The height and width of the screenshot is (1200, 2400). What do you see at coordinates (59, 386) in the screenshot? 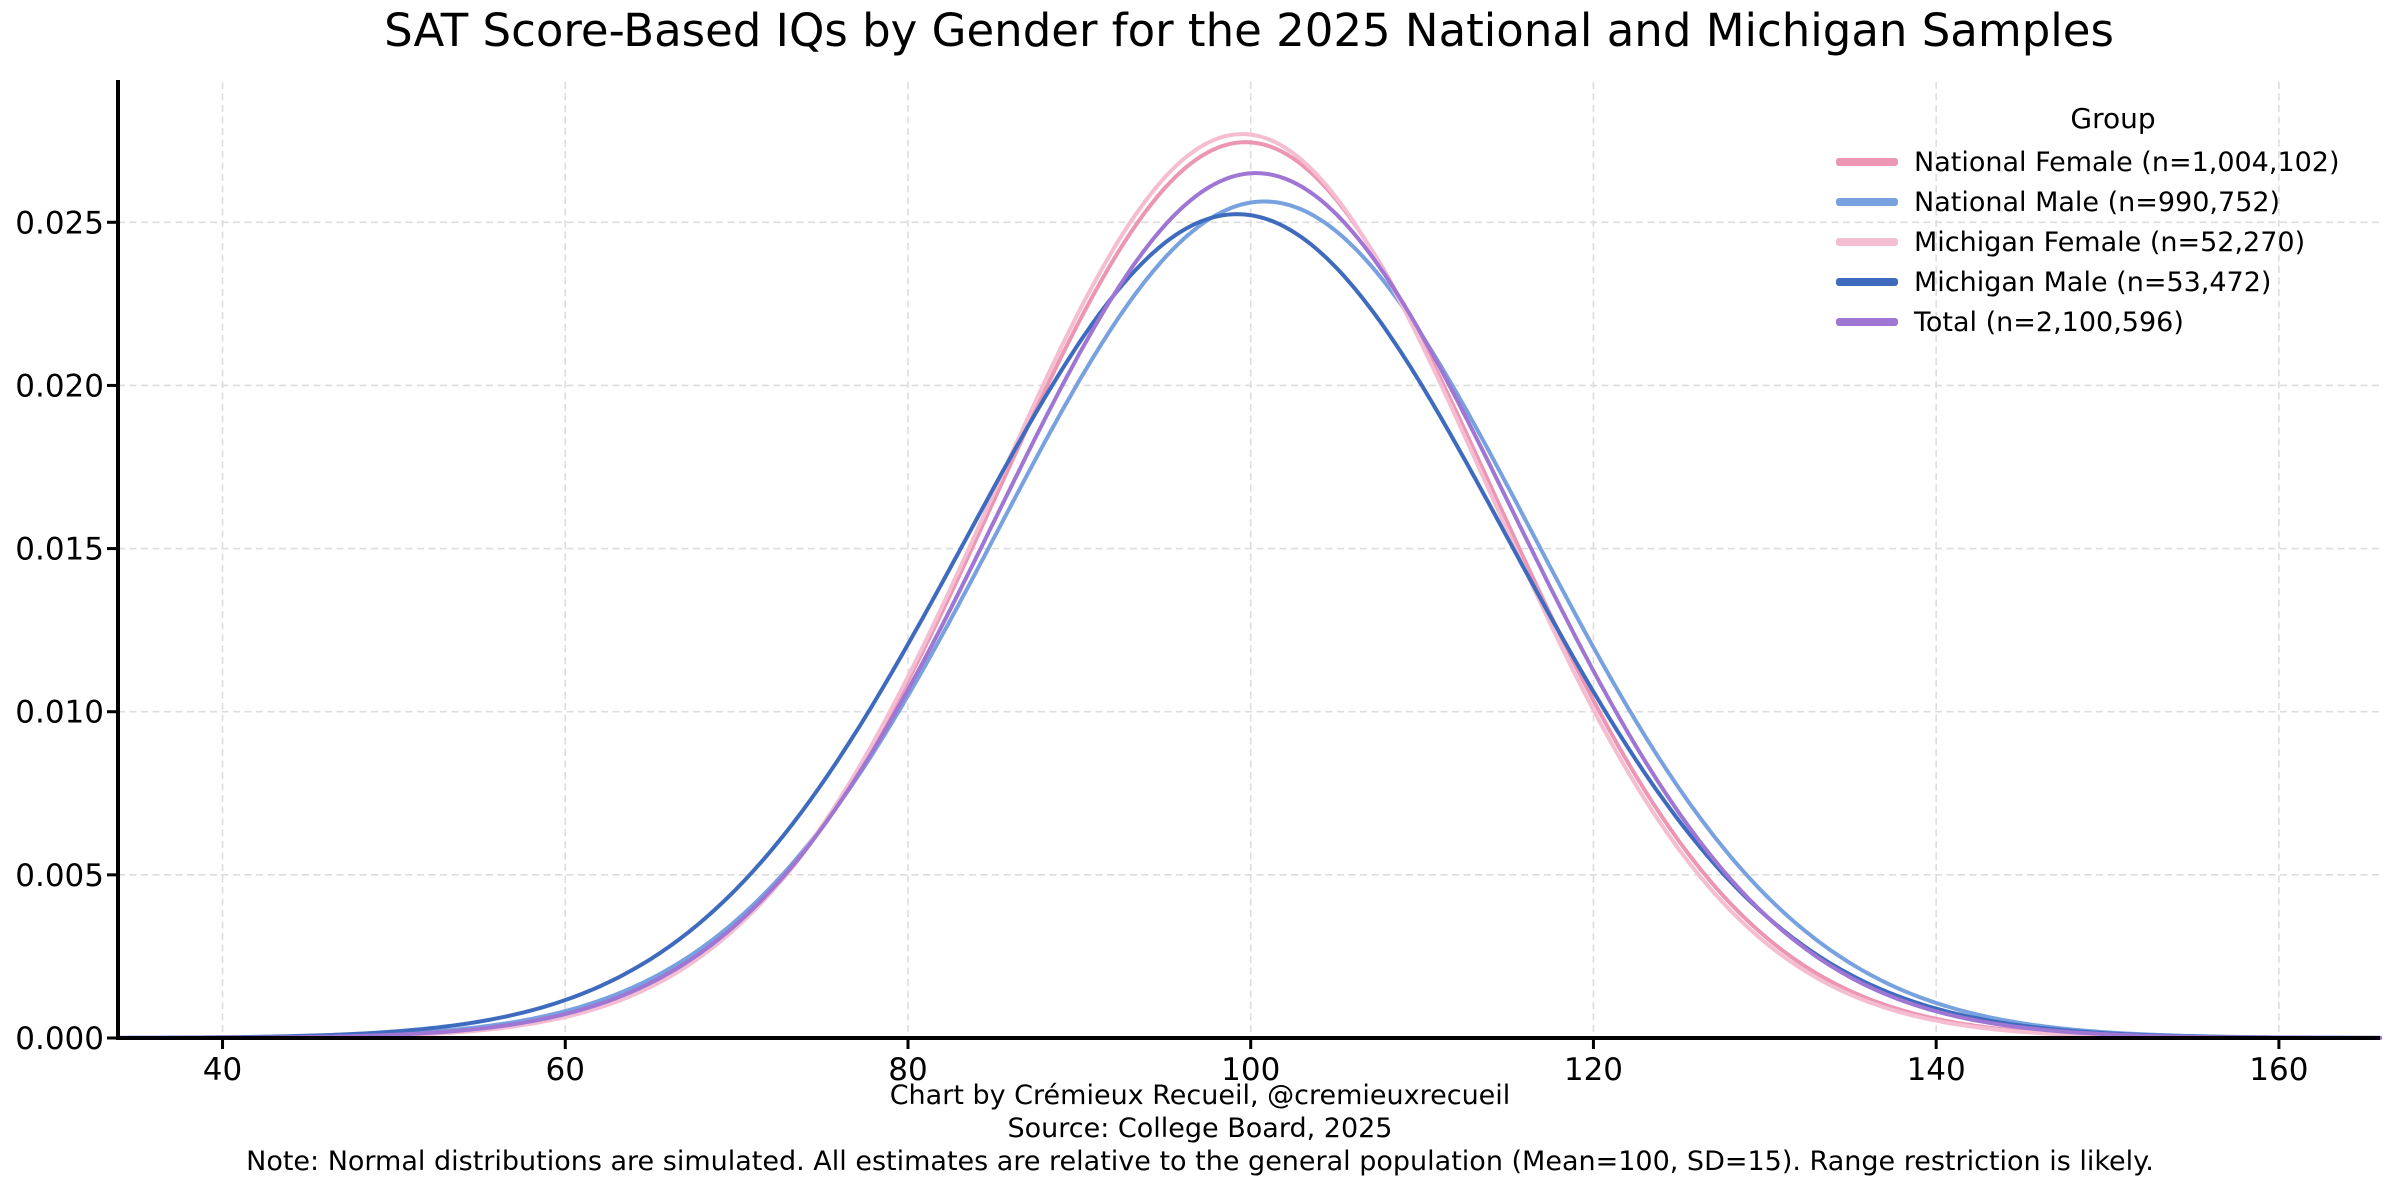
I see `y-tick-label: 0.020` at bounding box center [59, 386].